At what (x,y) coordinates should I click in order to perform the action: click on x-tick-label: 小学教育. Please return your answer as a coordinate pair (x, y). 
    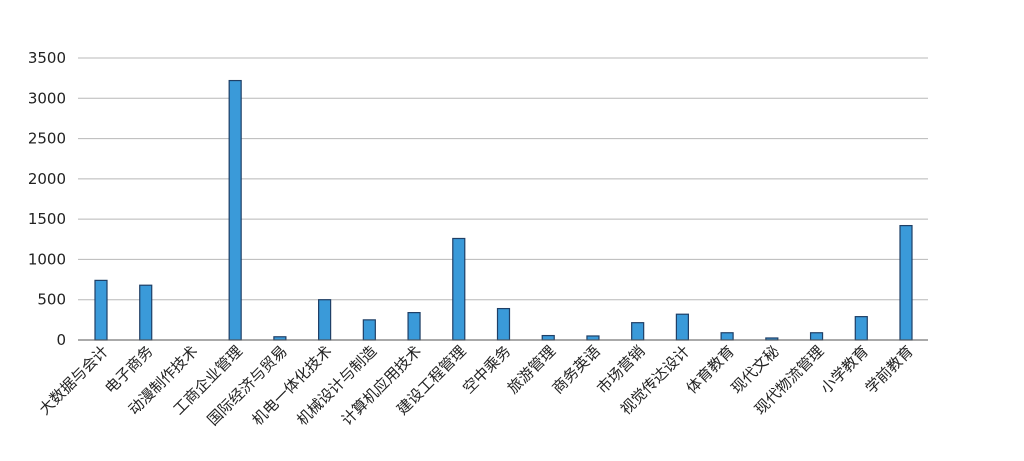
    Looking at the image, I should click on (844, 369).